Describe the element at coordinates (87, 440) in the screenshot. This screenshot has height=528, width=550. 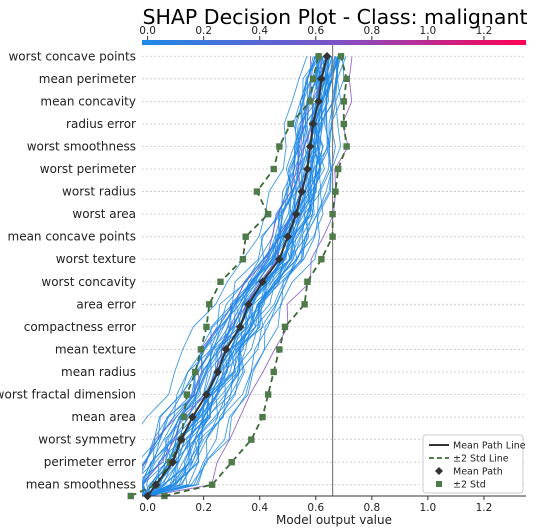
I see `feature-label: worst symmetry` at that location.